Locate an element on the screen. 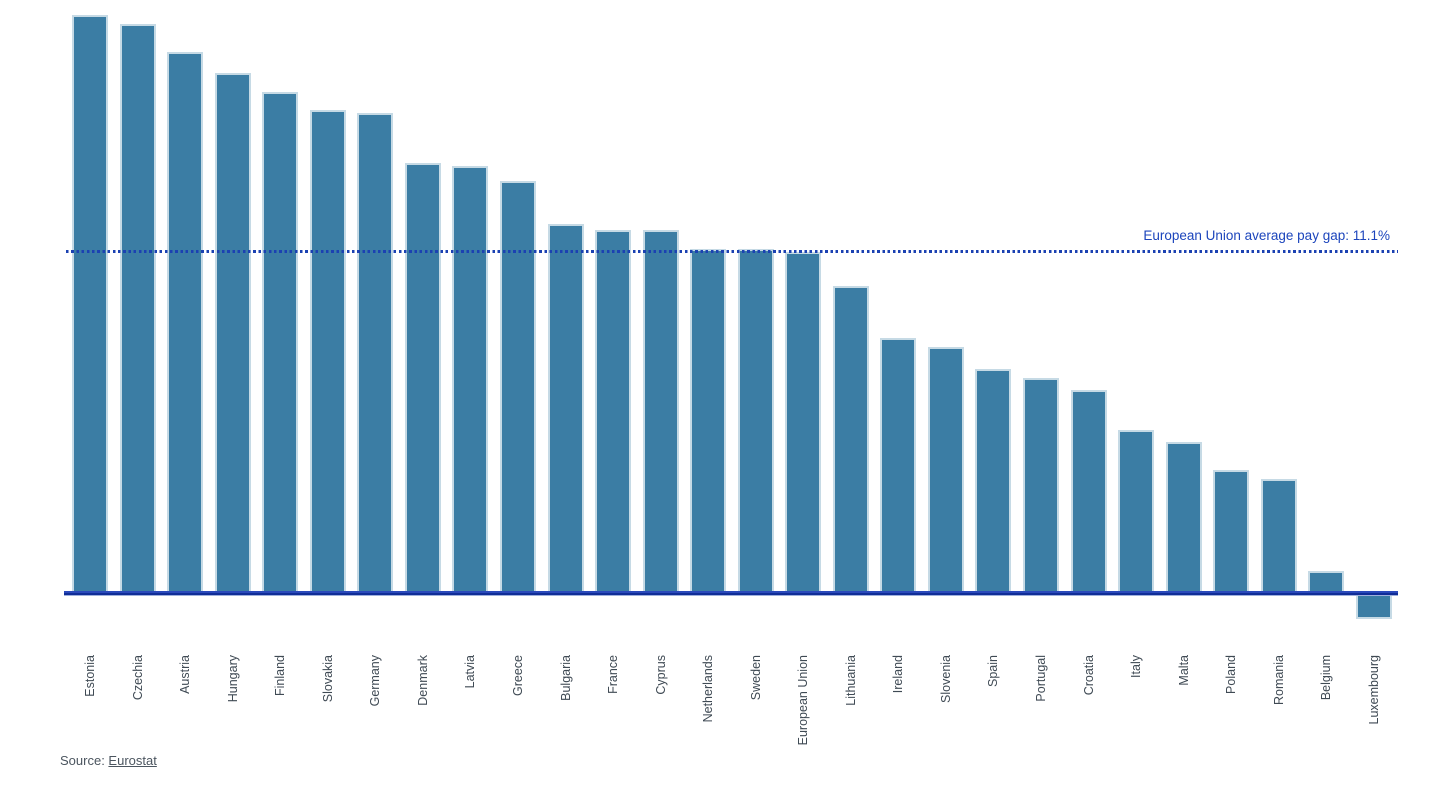  x-label-estonia: Estonia is located at coordinates (90, 676).